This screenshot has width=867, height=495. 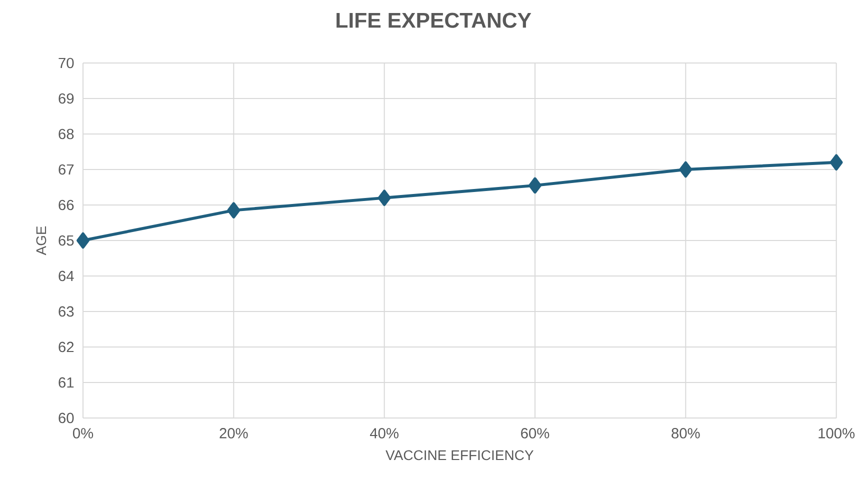 I want to click on x-tick-label: 40%, so click(x=384, y=433).